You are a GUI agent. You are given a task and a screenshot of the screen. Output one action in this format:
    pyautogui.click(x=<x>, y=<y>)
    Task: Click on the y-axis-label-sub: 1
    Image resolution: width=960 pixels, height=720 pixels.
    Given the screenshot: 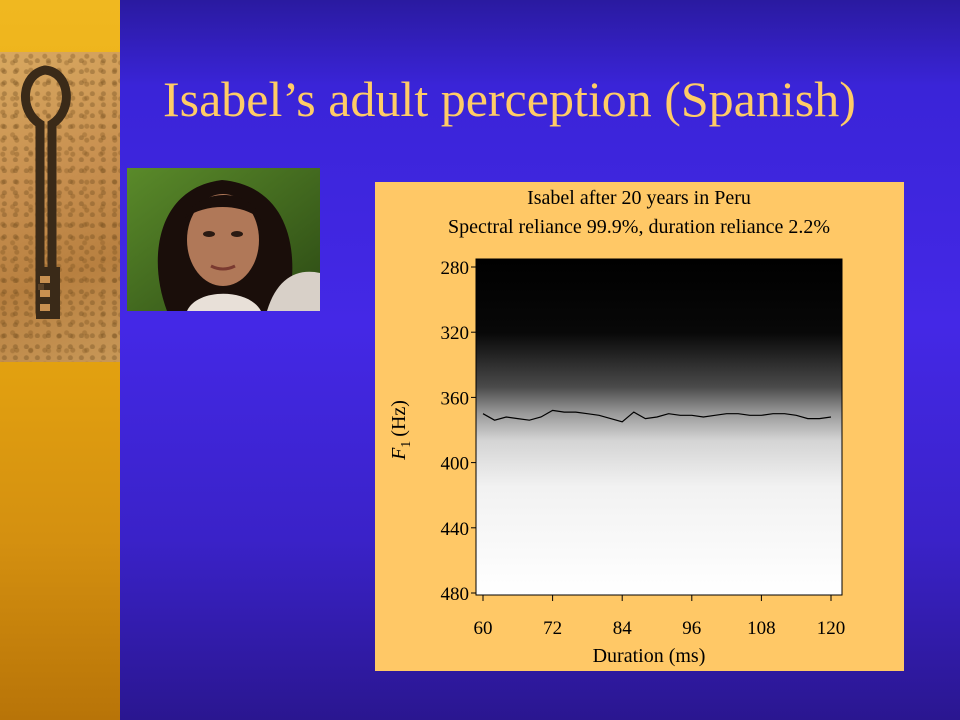 What is the action you would take?
    pyautogui.click(x=406, y=444)
    